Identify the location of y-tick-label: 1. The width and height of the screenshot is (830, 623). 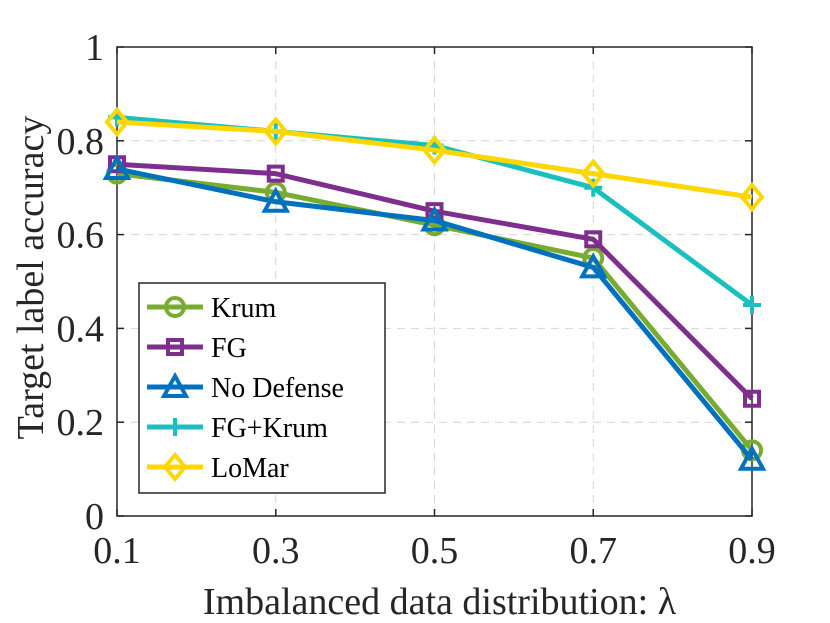
(94, 48).